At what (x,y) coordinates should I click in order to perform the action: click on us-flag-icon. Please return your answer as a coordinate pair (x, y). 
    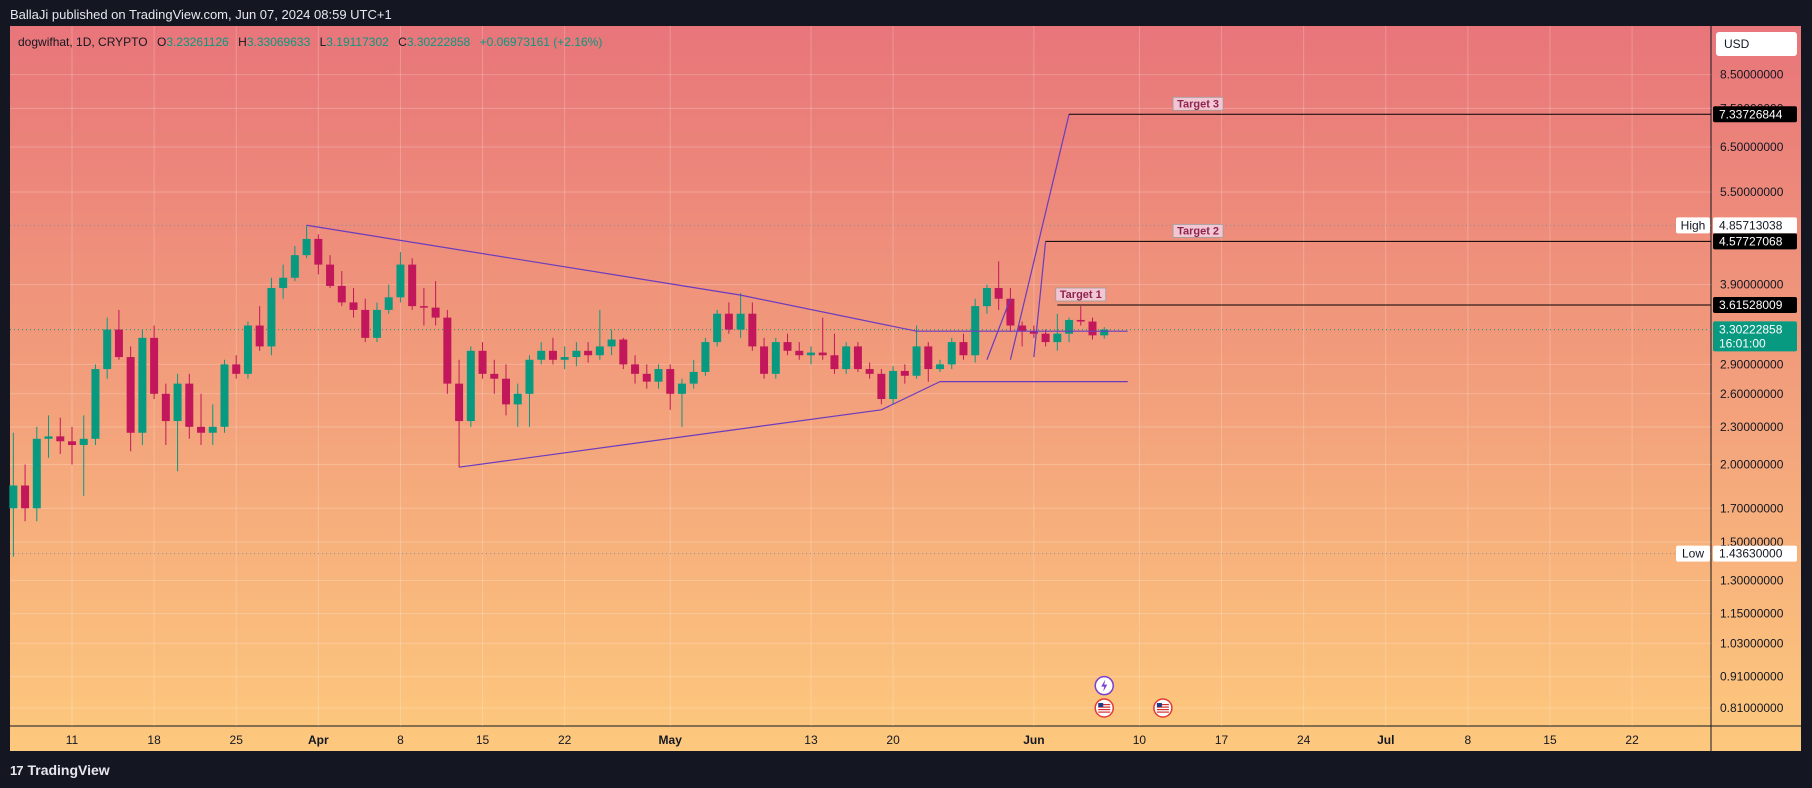
    Looking at the image, I should click on (1104, 708).